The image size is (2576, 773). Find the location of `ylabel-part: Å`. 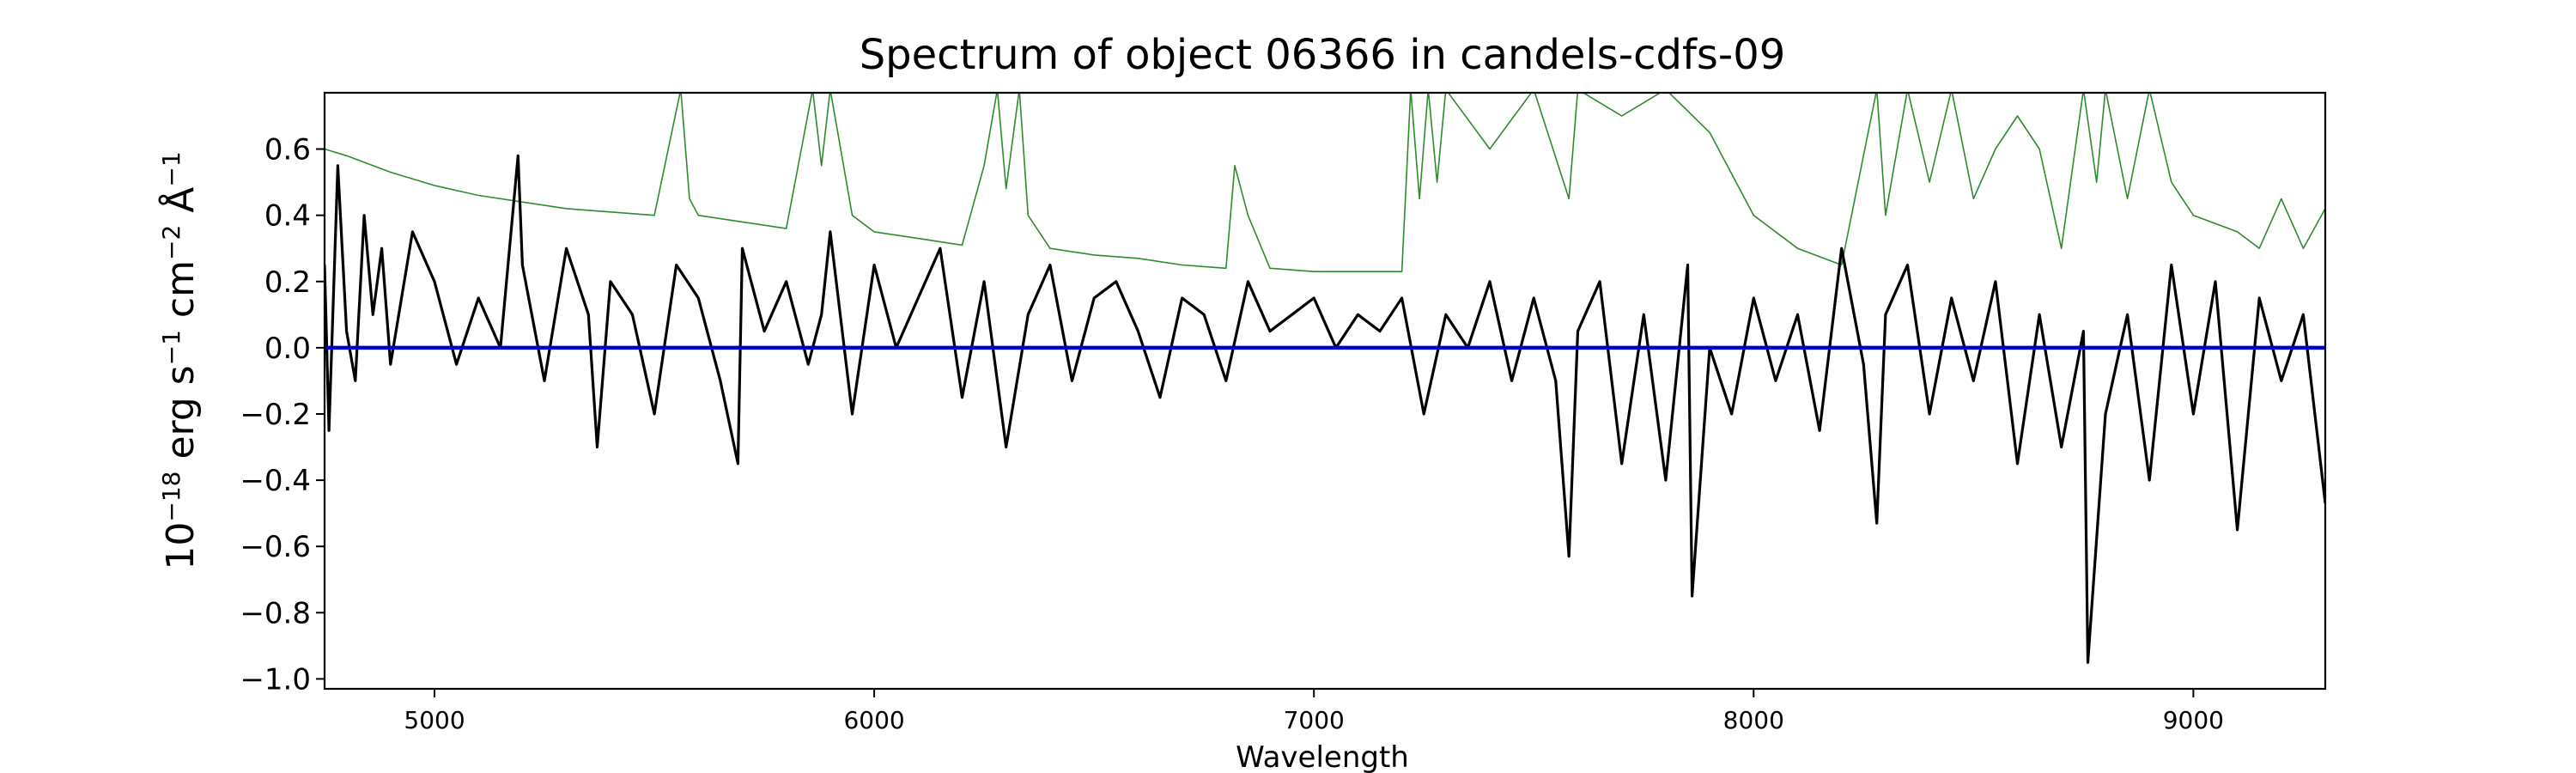

ylabel-part: Å is located at coordinates (180, 206).